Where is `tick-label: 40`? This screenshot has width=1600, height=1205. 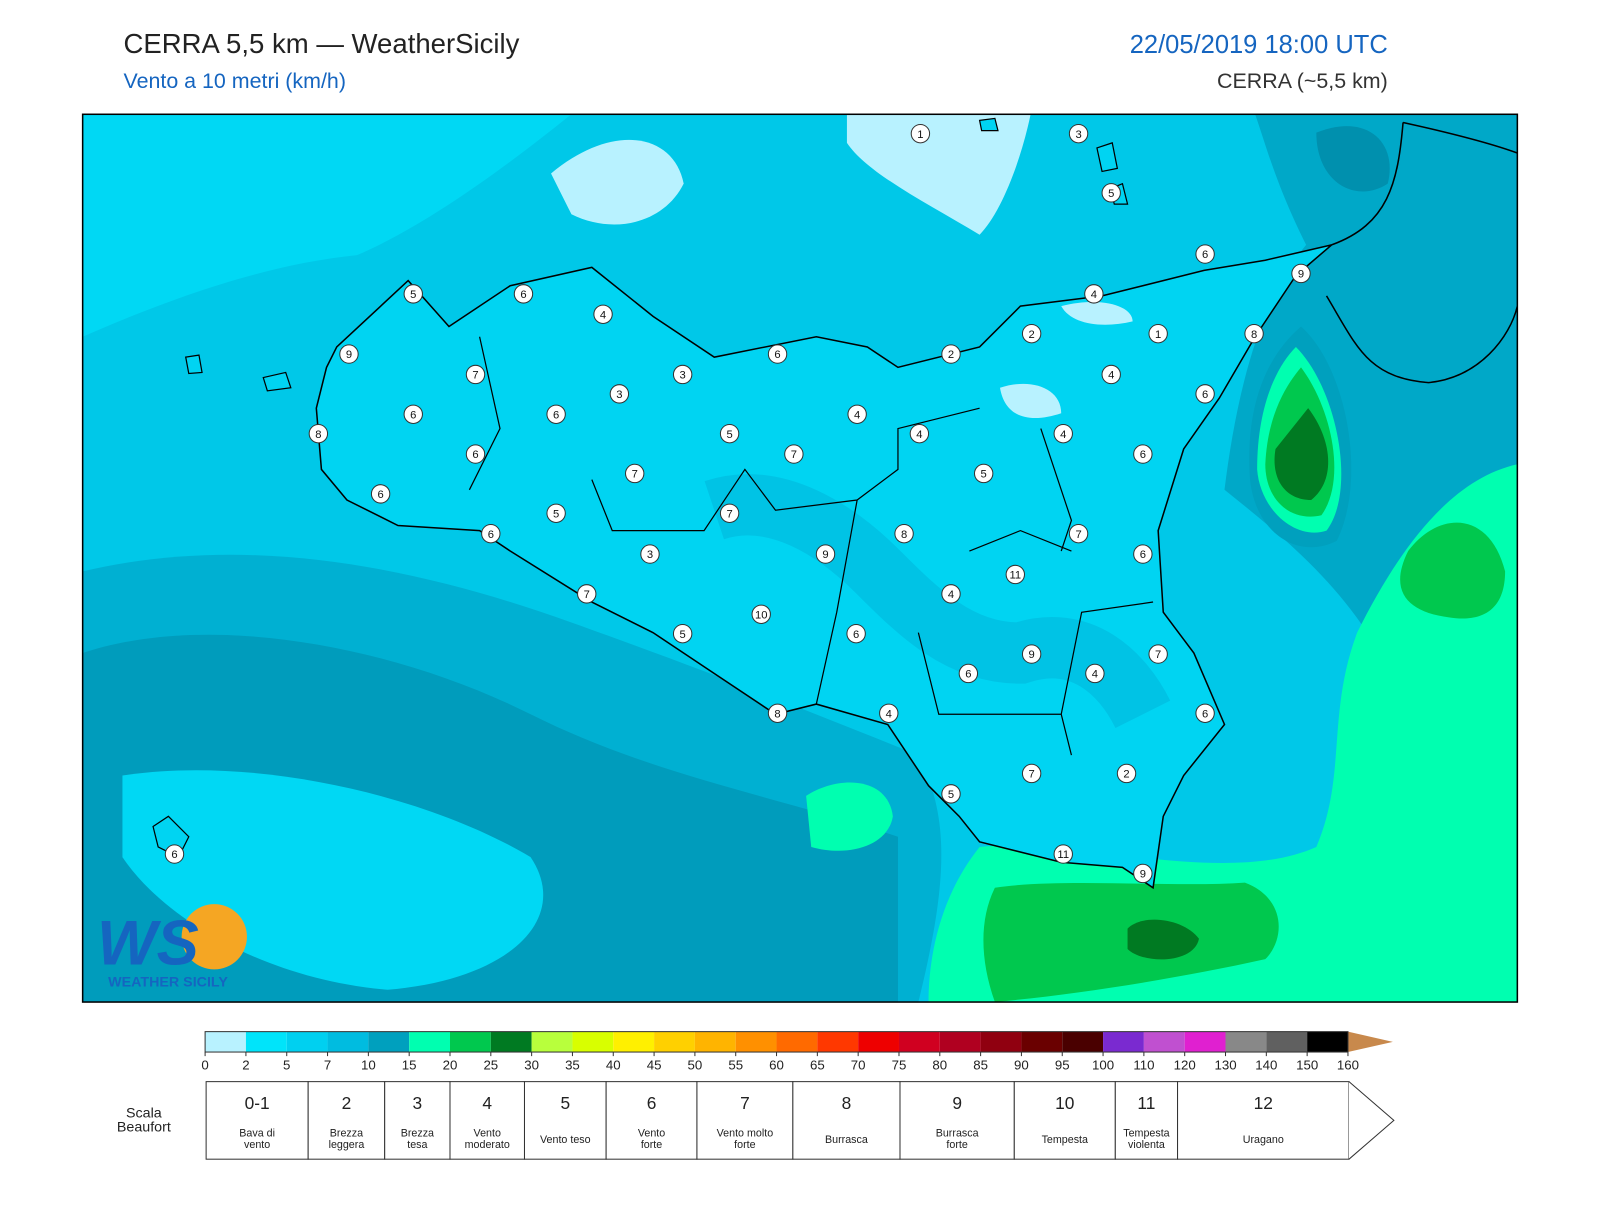
tick-label: 40 is located at coordinates (613, 1064).